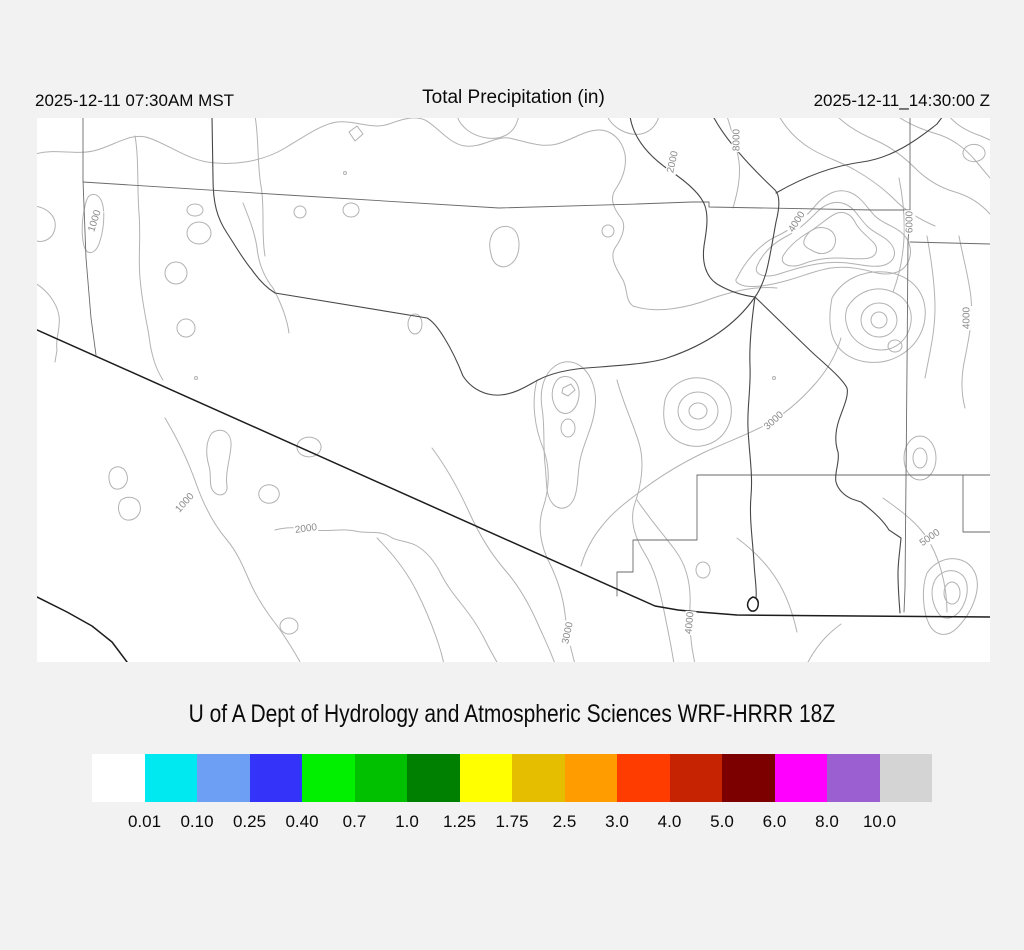 Image resolution: width=1024 pixels, height=950 pixels. I want to click on colorbar-tick-label: 0.01, so click(144, 821).